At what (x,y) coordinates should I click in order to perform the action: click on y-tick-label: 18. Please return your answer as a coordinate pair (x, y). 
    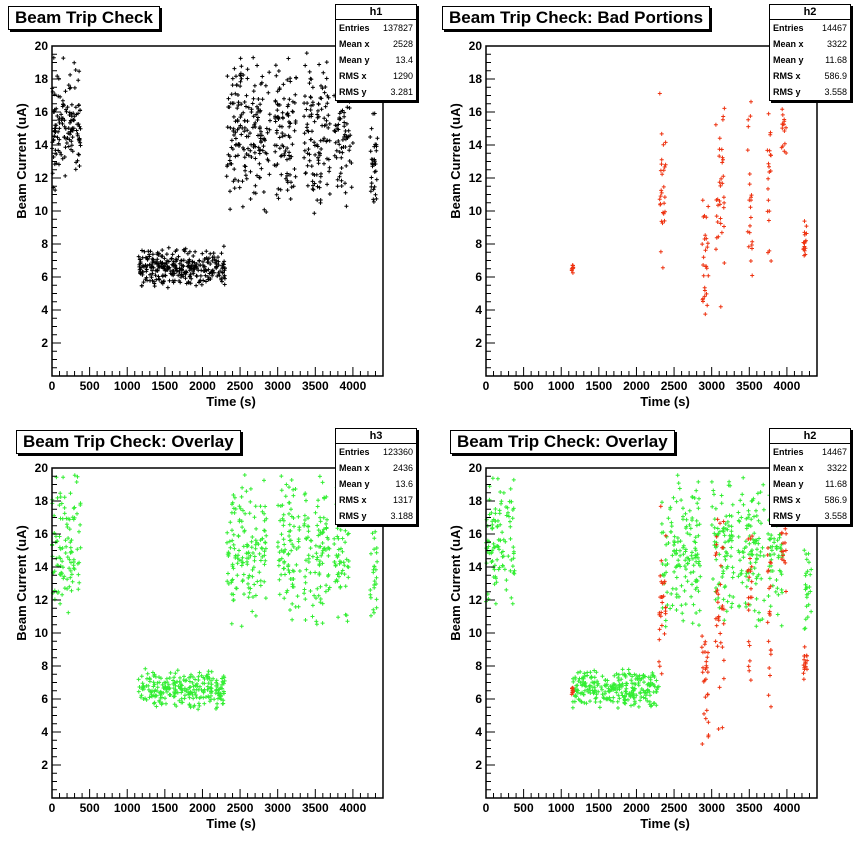
    Looking at the image, I should click on (42, 501).